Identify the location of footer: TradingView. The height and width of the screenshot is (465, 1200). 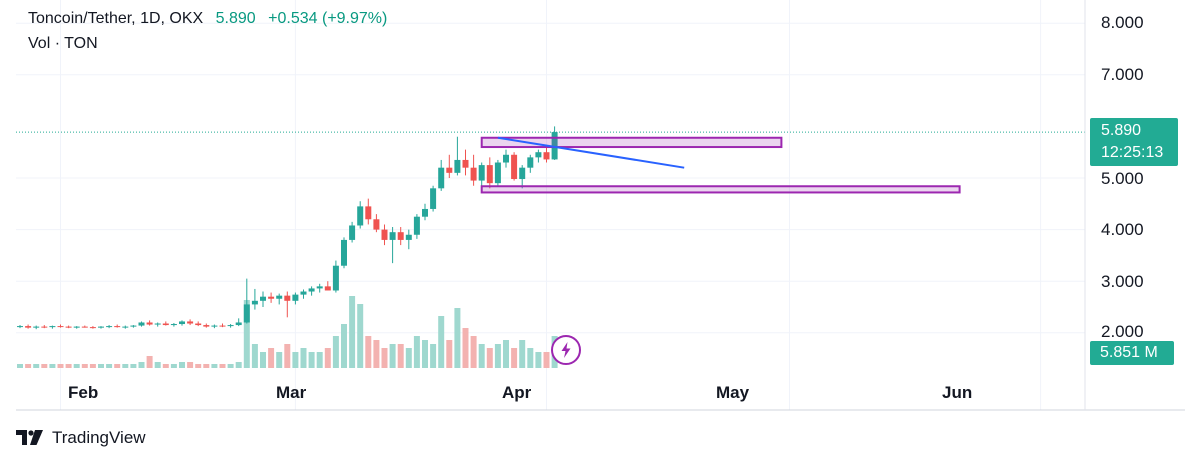
(81, 438).